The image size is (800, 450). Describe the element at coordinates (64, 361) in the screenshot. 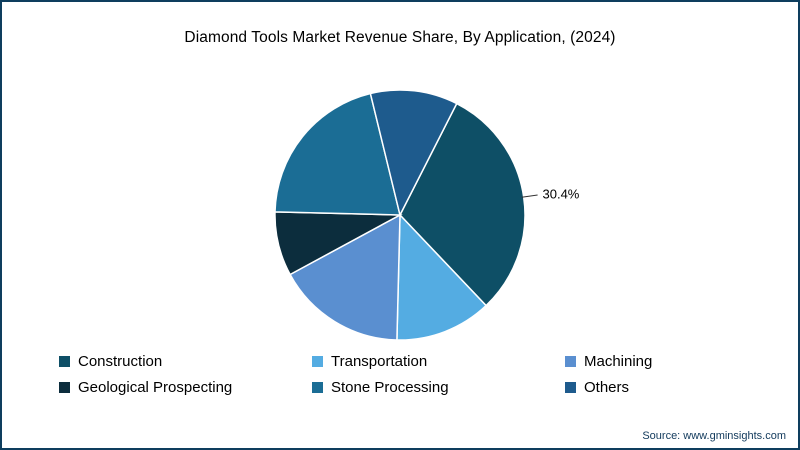

I see `legend-swatch-construction` at that location.